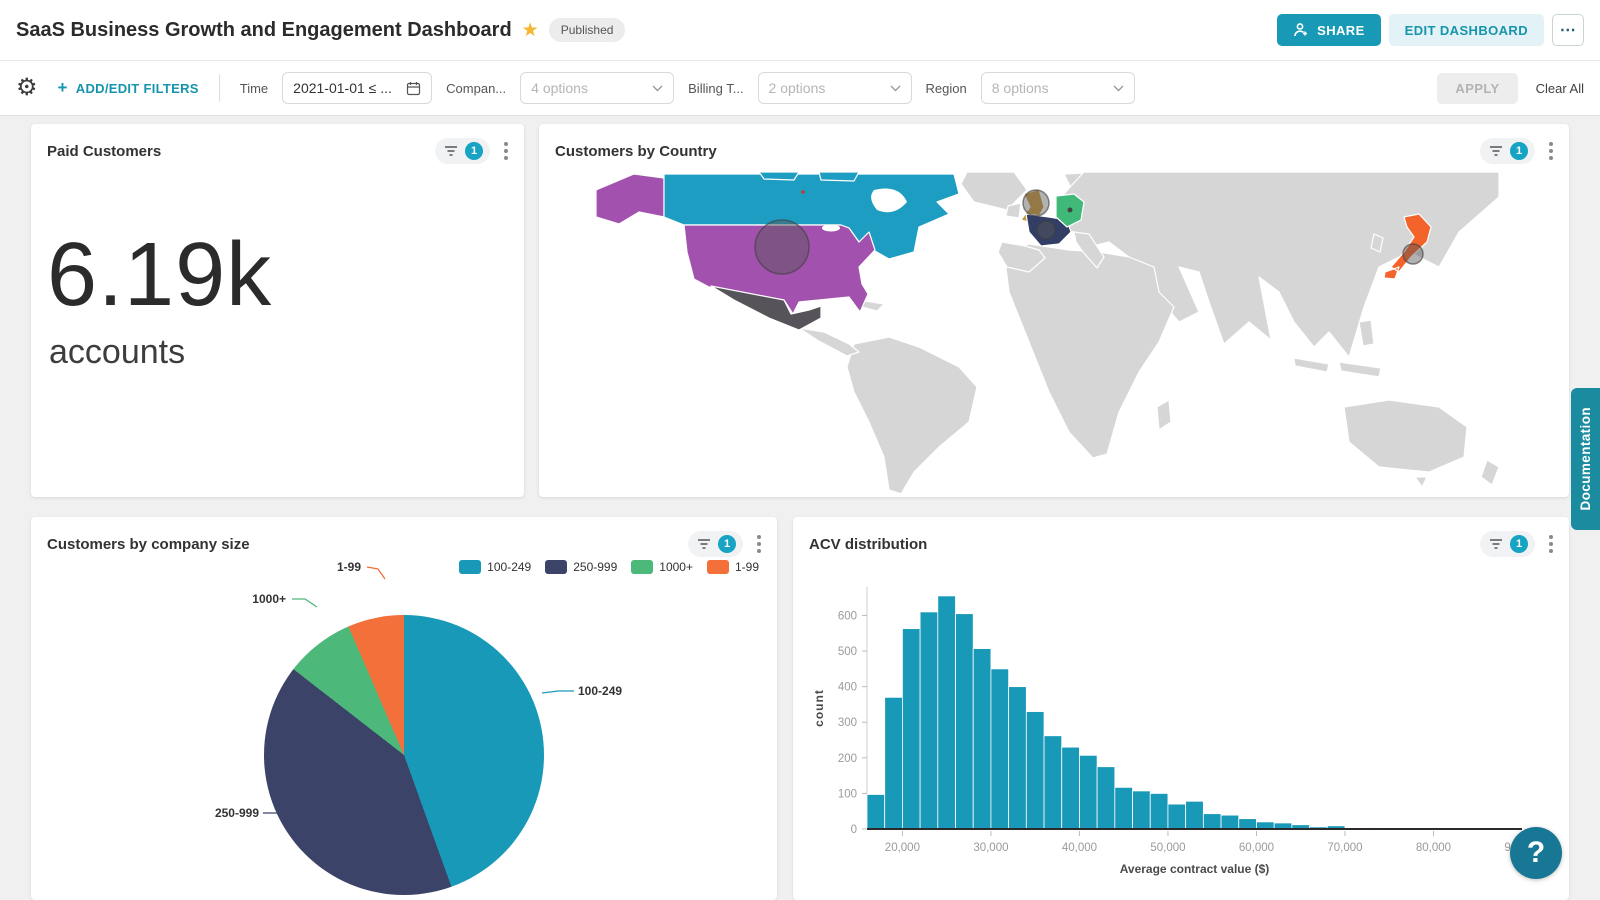  I want to click on map-indonesia, so click(1337, 367).